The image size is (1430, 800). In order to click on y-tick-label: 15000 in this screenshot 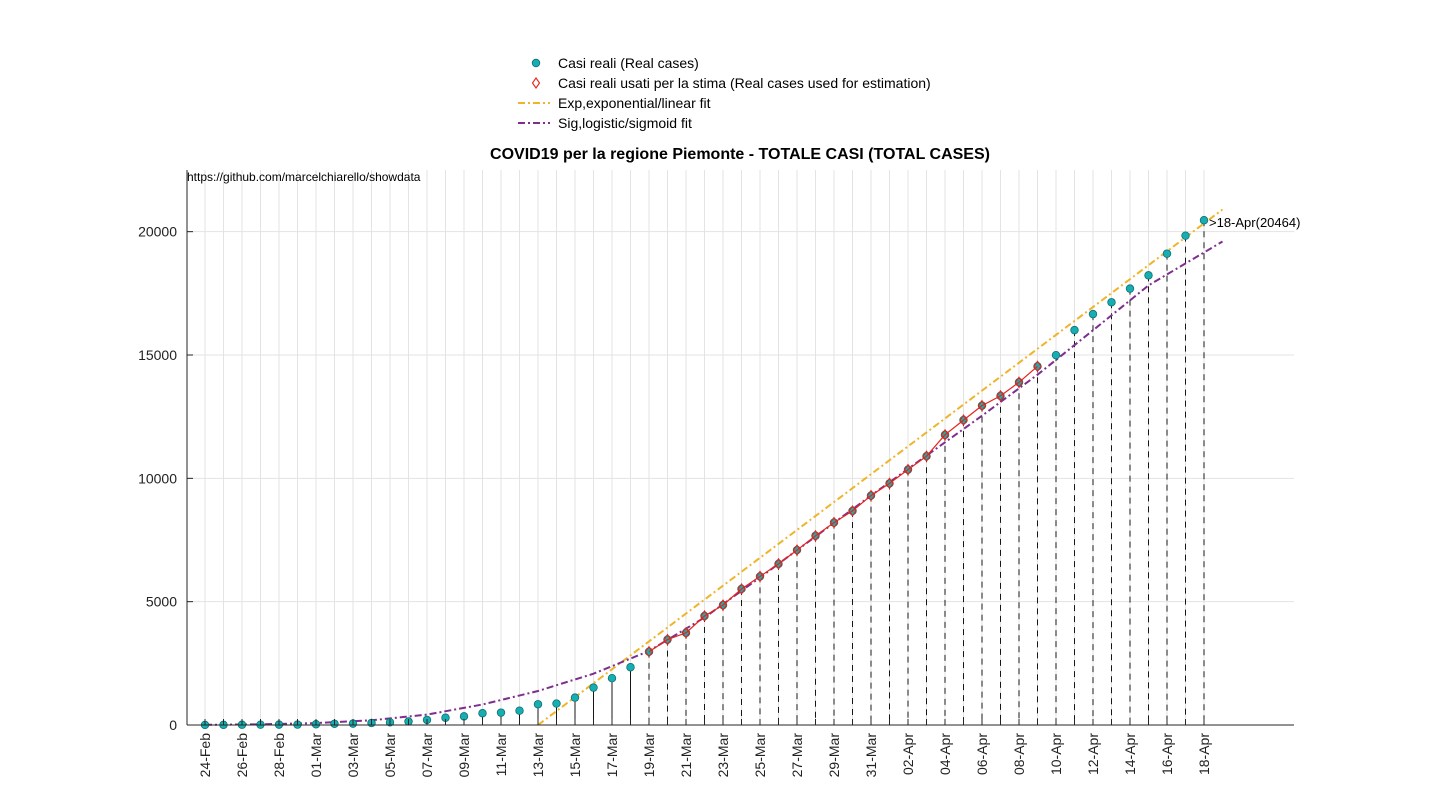, I will do `click(157, 355)`.